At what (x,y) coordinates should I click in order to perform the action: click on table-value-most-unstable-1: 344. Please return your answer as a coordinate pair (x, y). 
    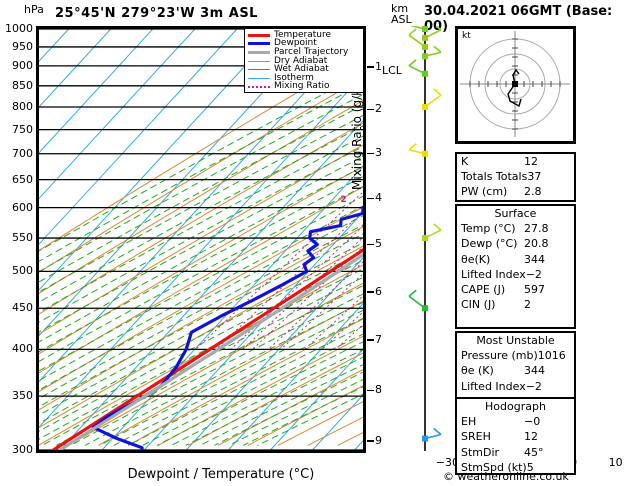
    Looking at the image, I should click on (534, 371).